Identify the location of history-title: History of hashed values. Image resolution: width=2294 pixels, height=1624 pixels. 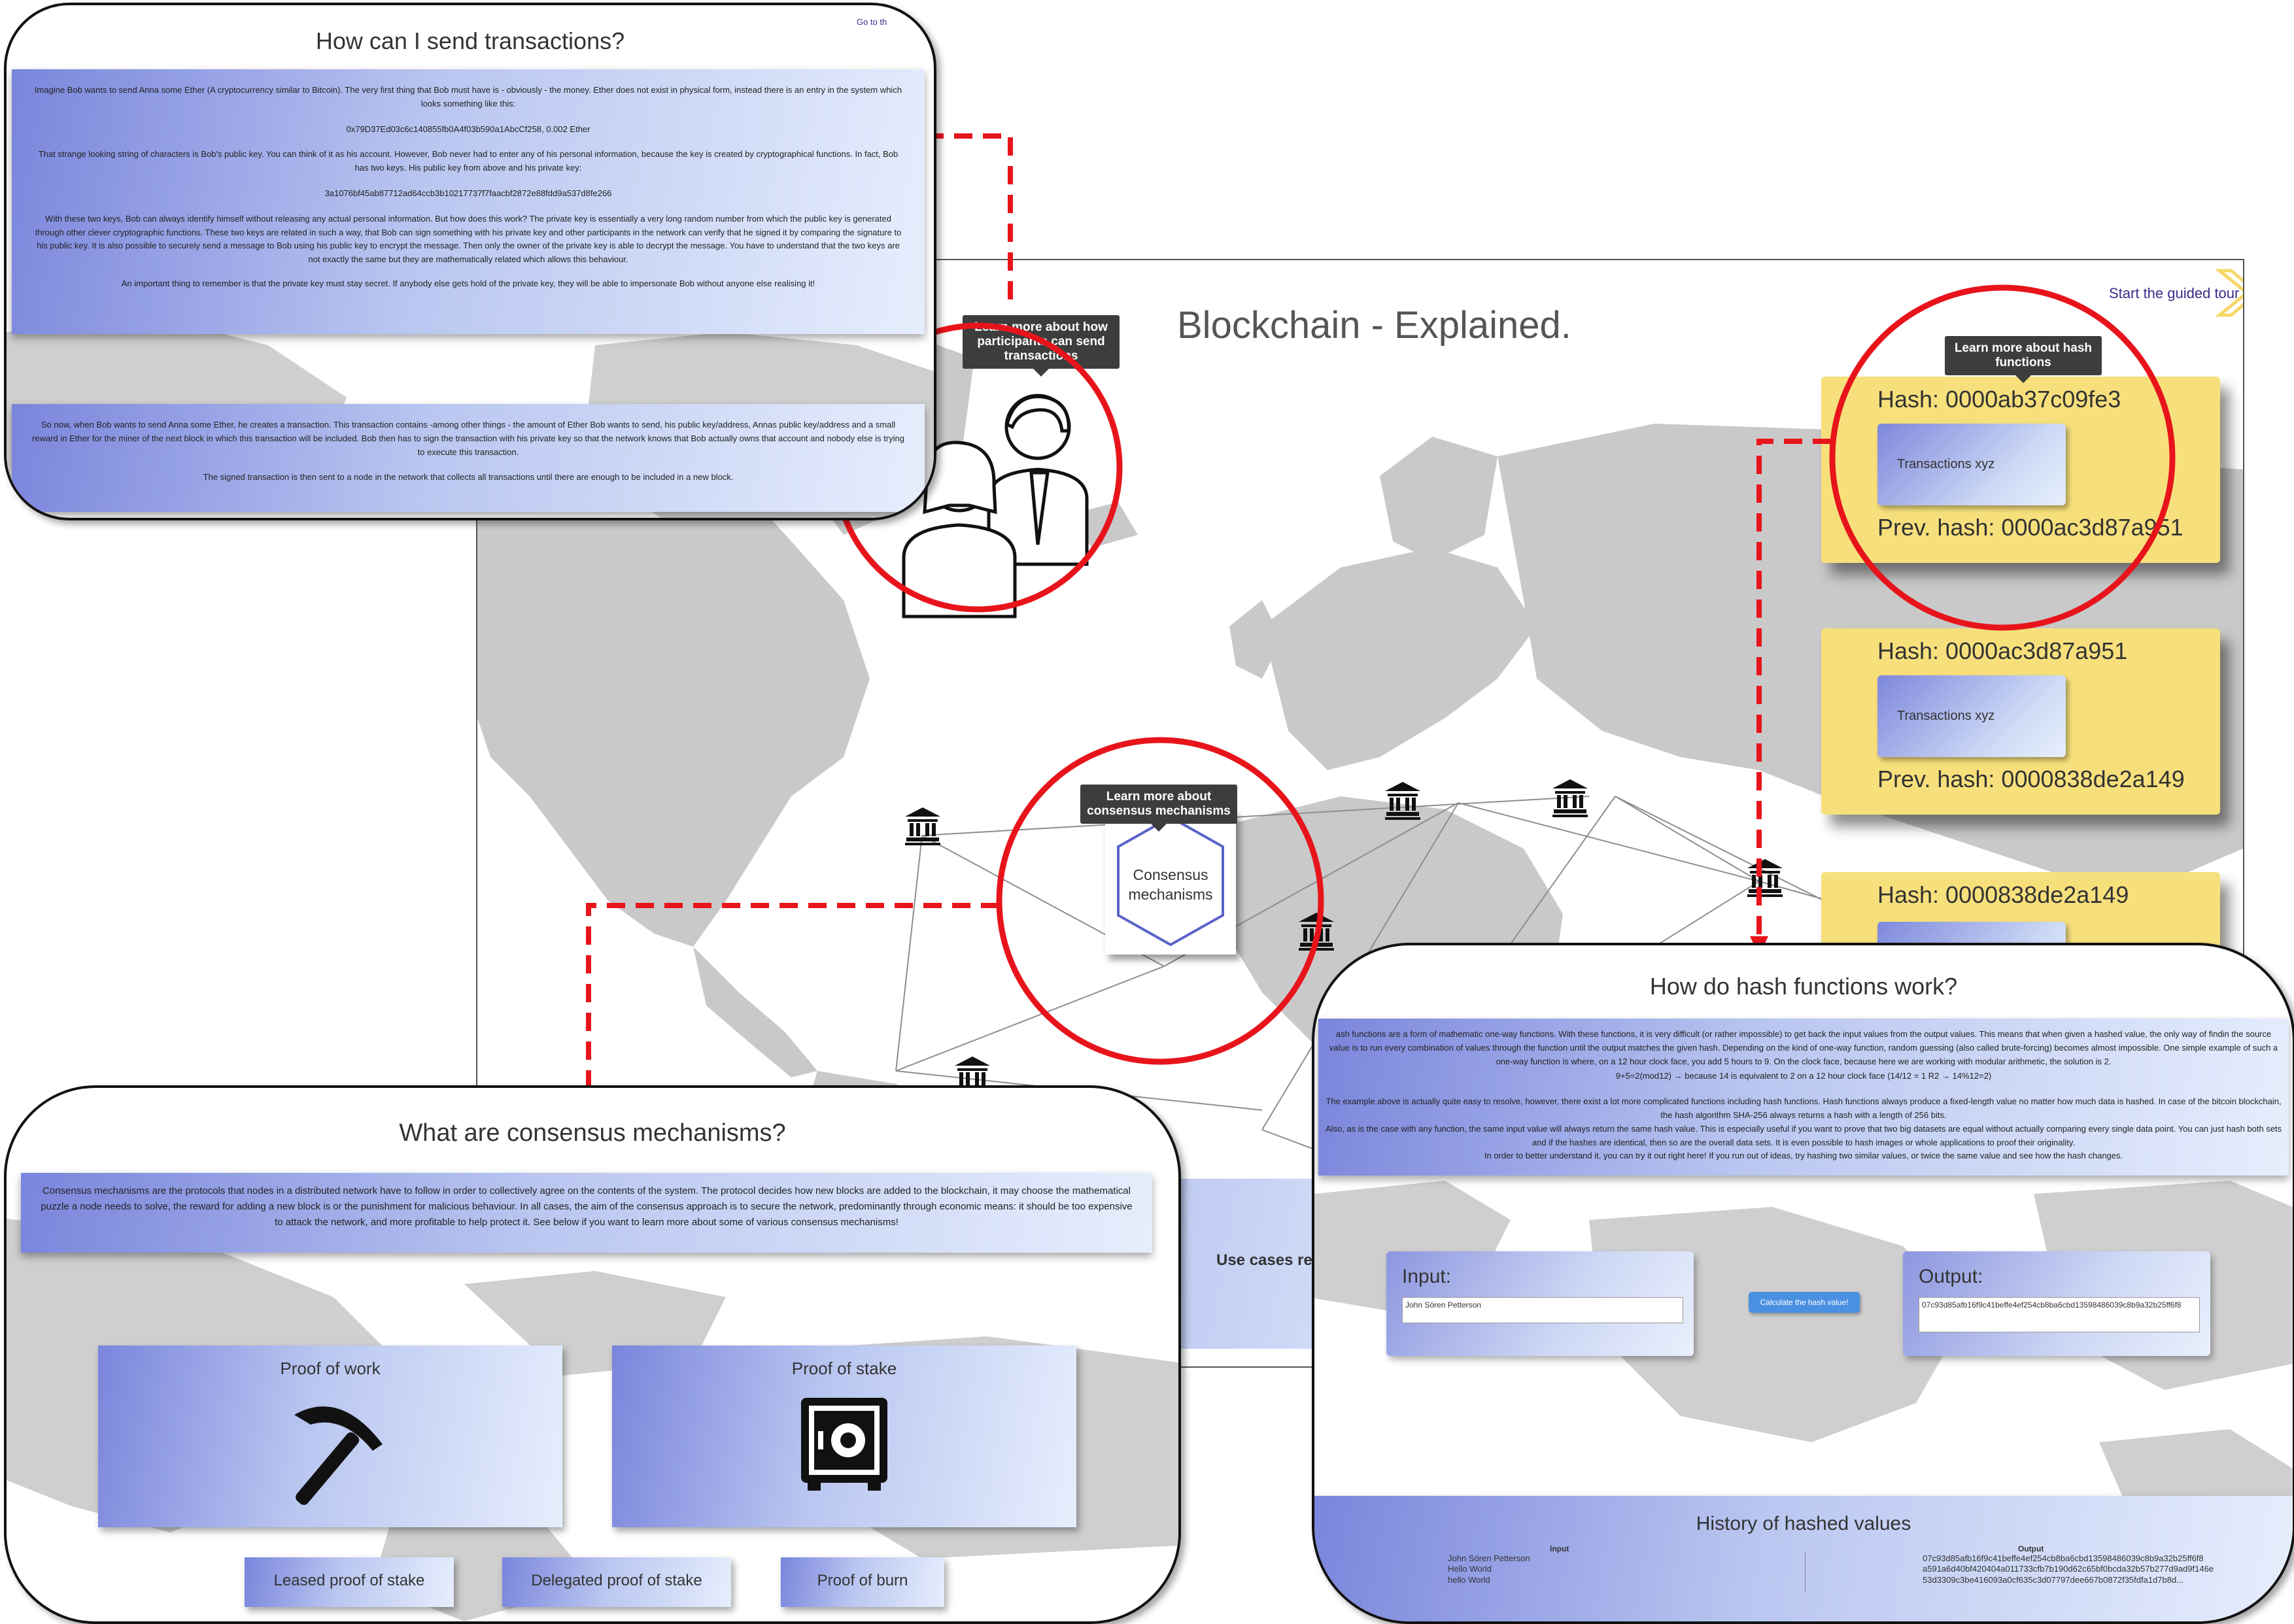
(1803, 1523).